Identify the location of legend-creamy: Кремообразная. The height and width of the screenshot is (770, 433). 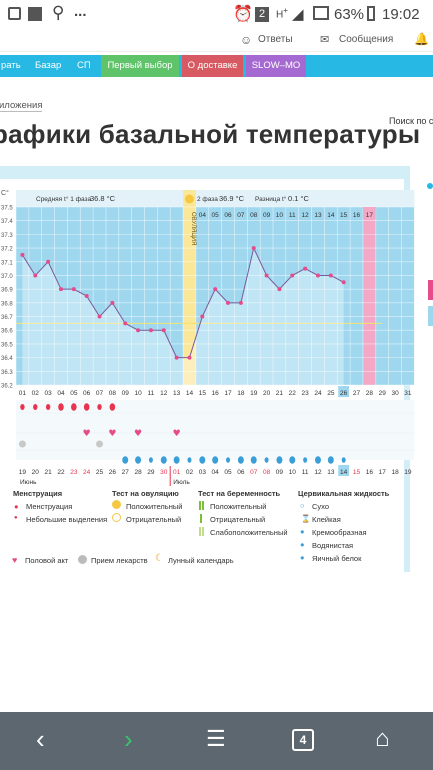
(339, 532).